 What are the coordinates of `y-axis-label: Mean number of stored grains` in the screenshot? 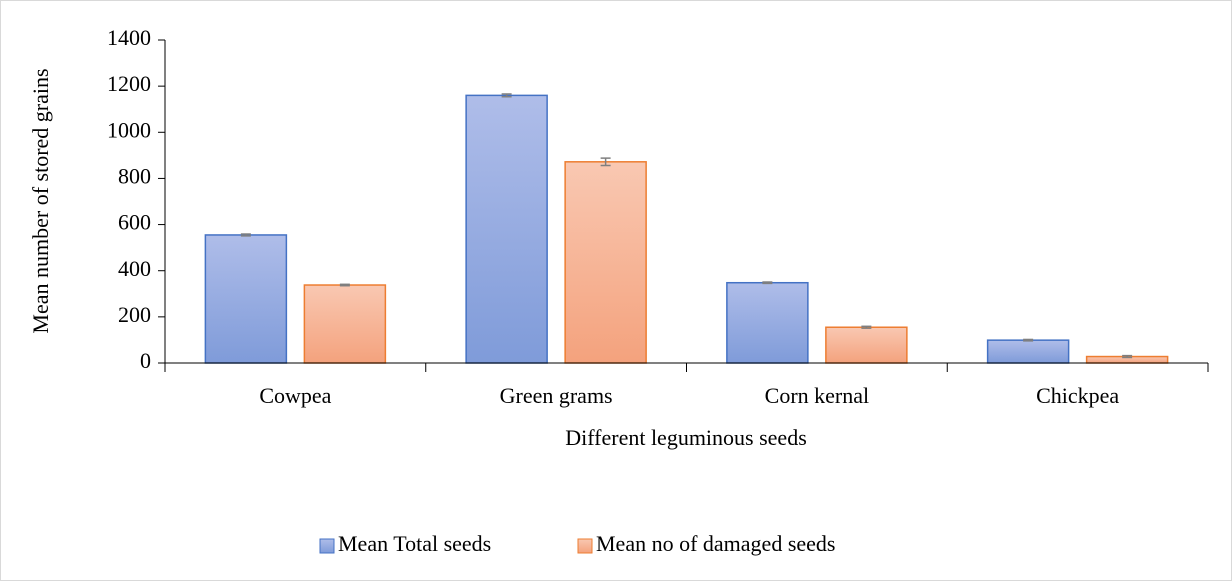 It's located at (40, 200).